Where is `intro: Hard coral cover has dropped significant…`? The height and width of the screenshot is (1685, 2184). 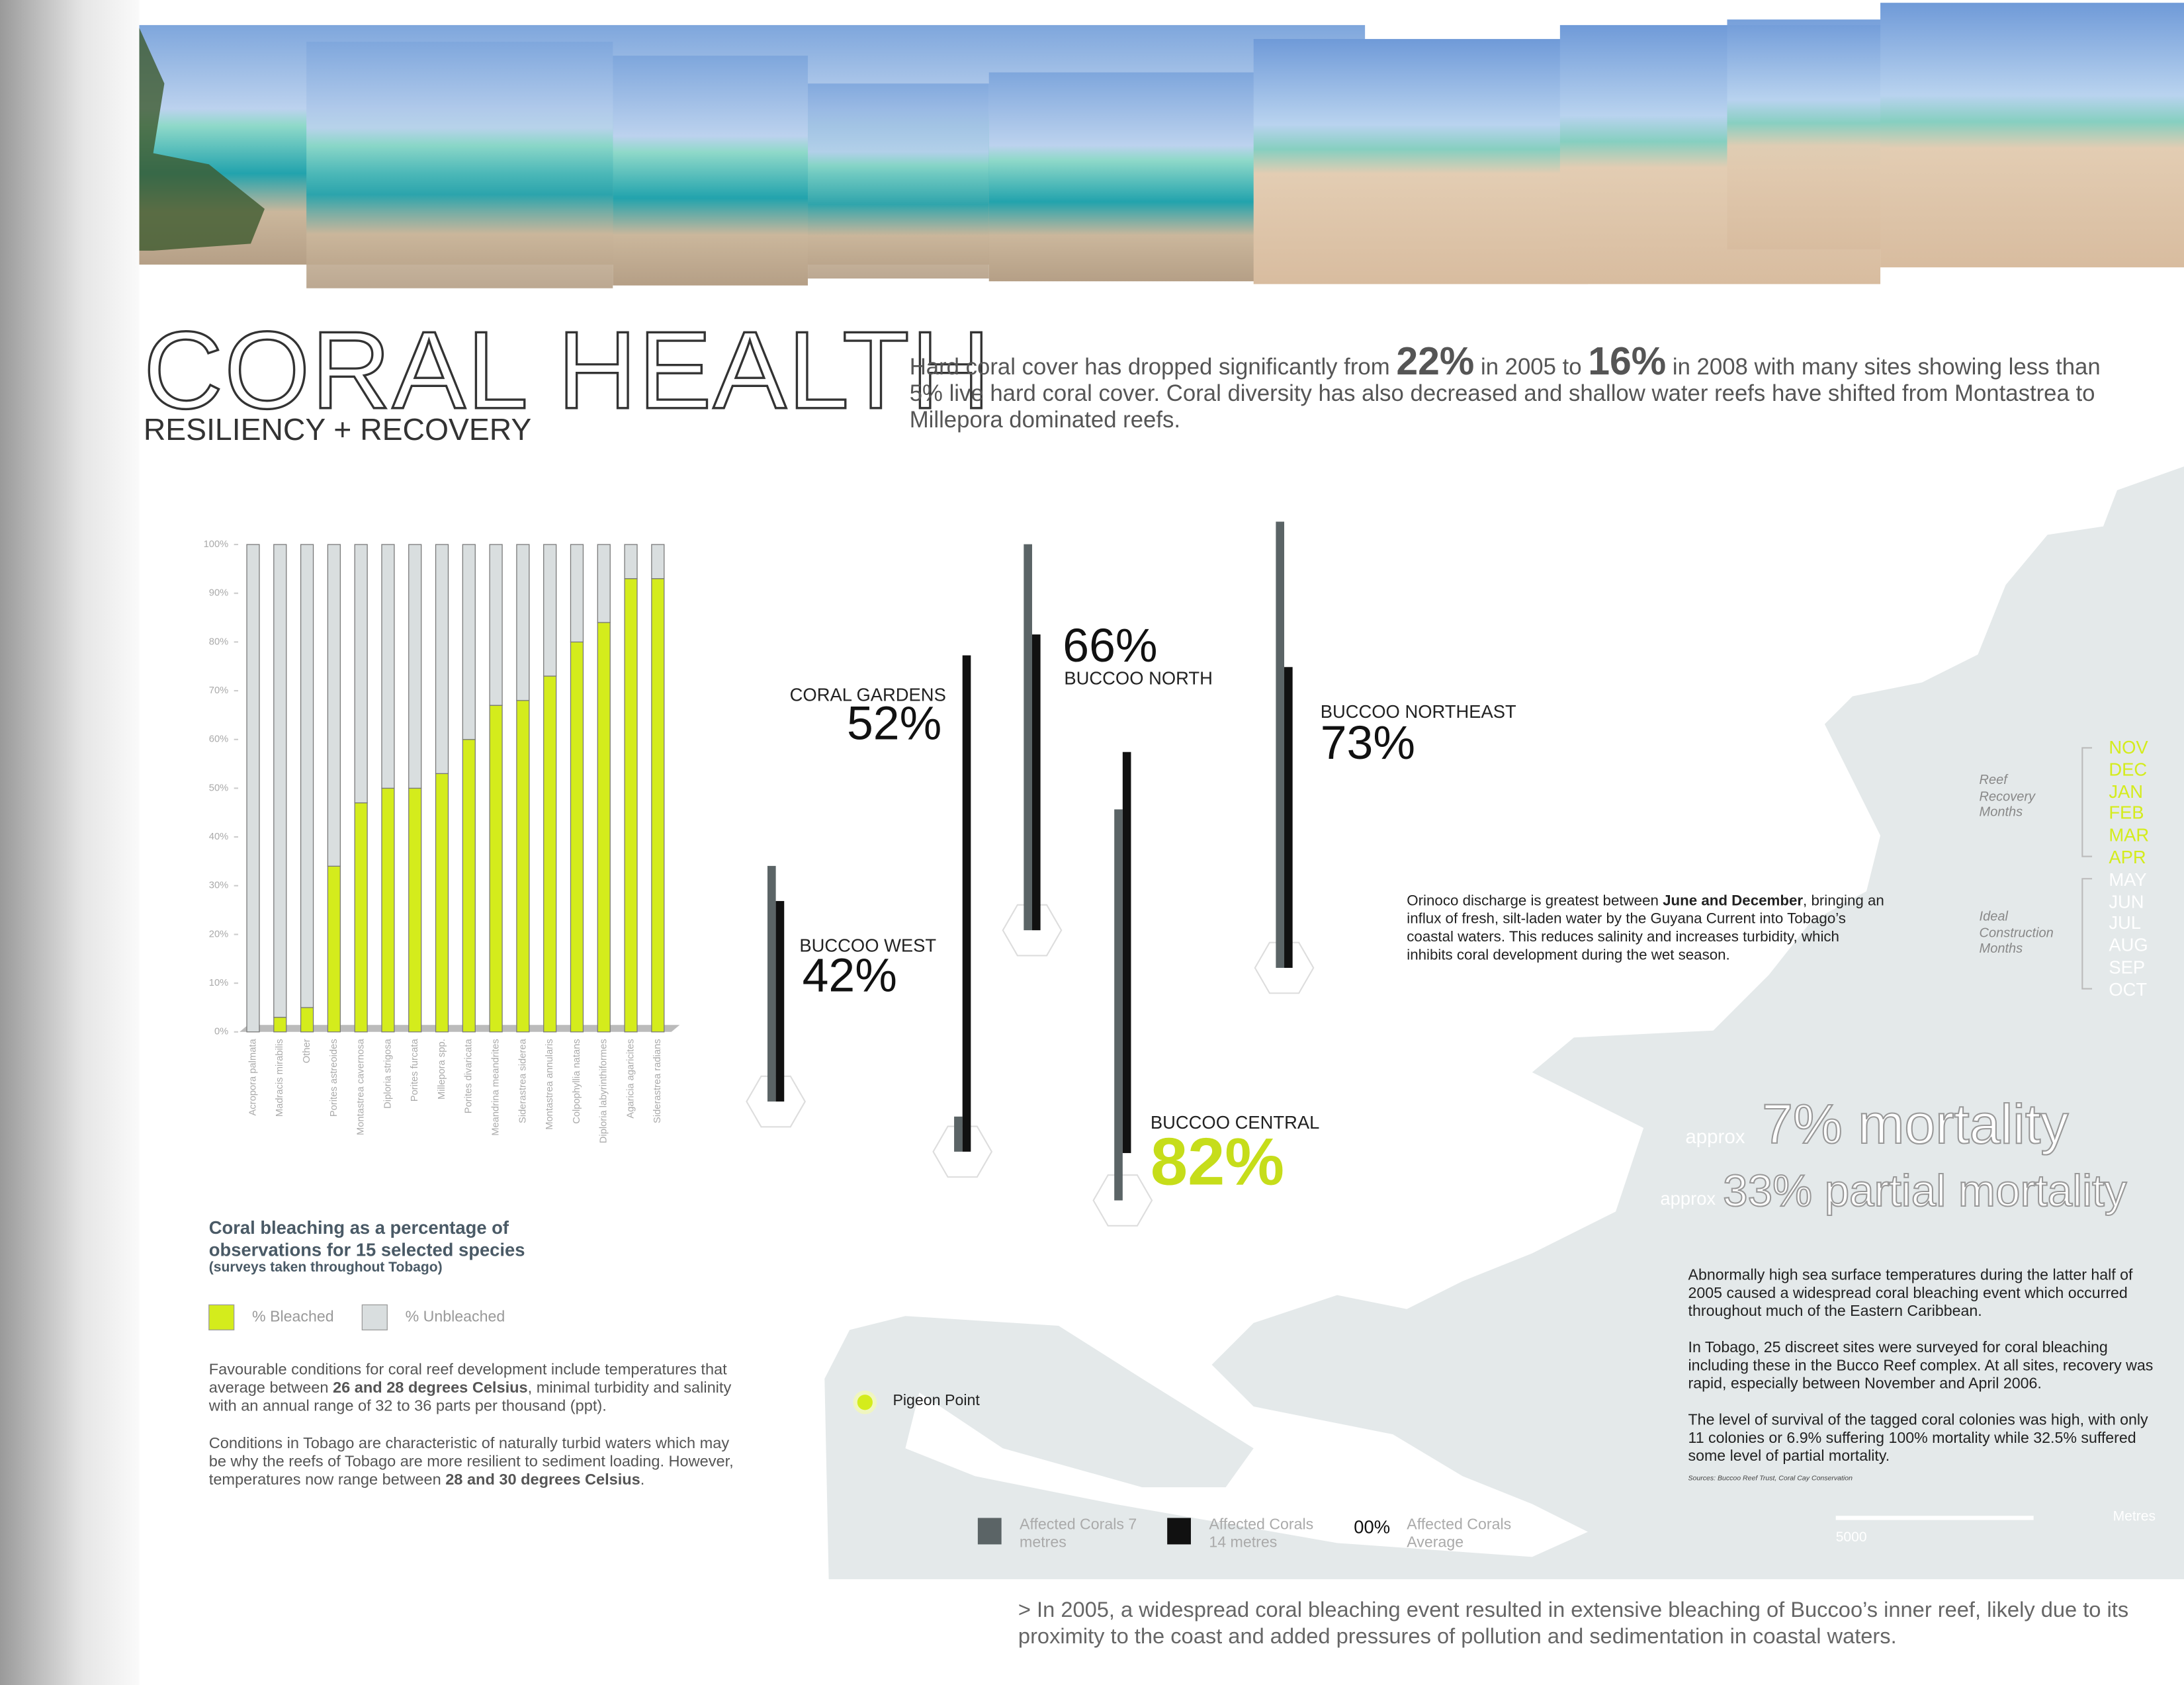
intro: Hard coral cover has dropped significant… is located at coordinates (1523, 388).